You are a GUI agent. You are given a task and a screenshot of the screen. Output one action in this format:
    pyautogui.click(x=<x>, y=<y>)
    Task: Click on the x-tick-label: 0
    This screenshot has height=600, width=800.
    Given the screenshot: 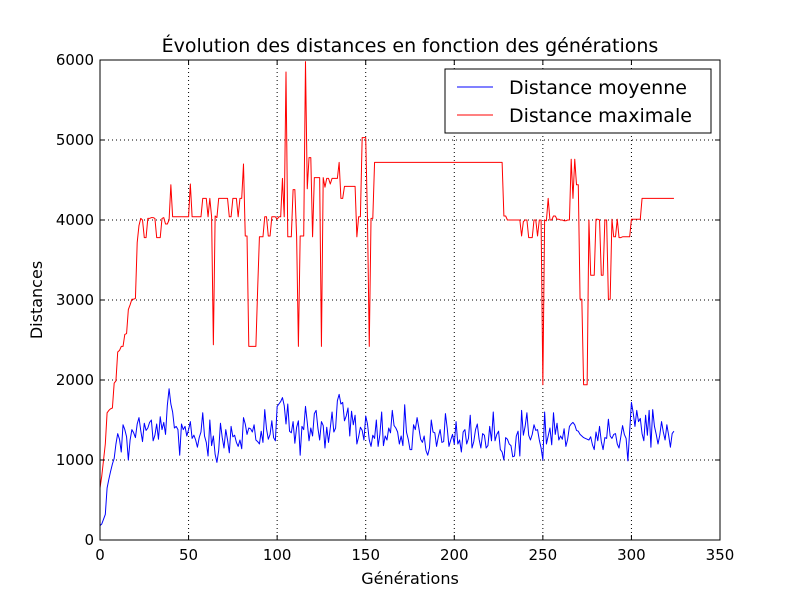 What is the action you would take?
    pyautogui.click(x=100, y=555)
    